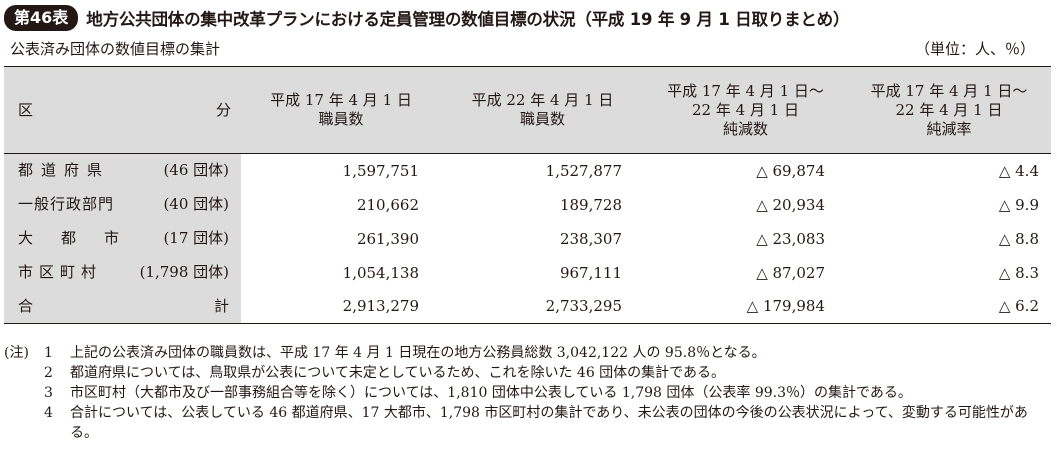 This screenshot has width=1057, height=473. Describe the element at coordinates (387, 238) in the screenshot. I see `cell-staff-2005: 261,390` at that location.